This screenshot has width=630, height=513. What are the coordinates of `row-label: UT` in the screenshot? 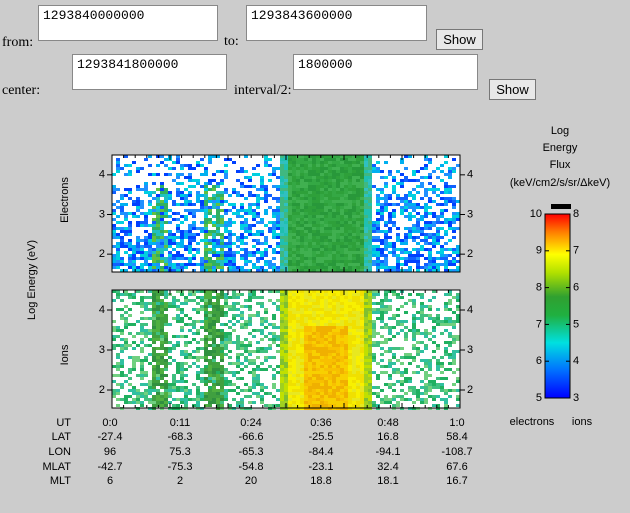 It's located at (63, 423).